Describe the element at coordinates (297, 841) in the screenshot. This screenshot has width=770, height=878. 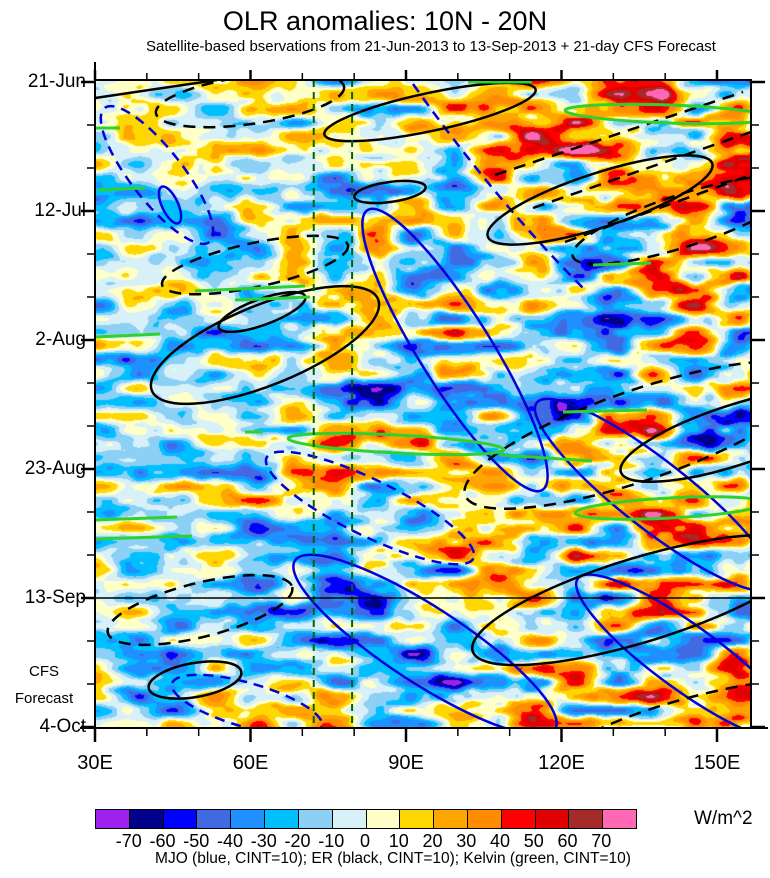
I see `colorbar-tick-label: -20` at that location.